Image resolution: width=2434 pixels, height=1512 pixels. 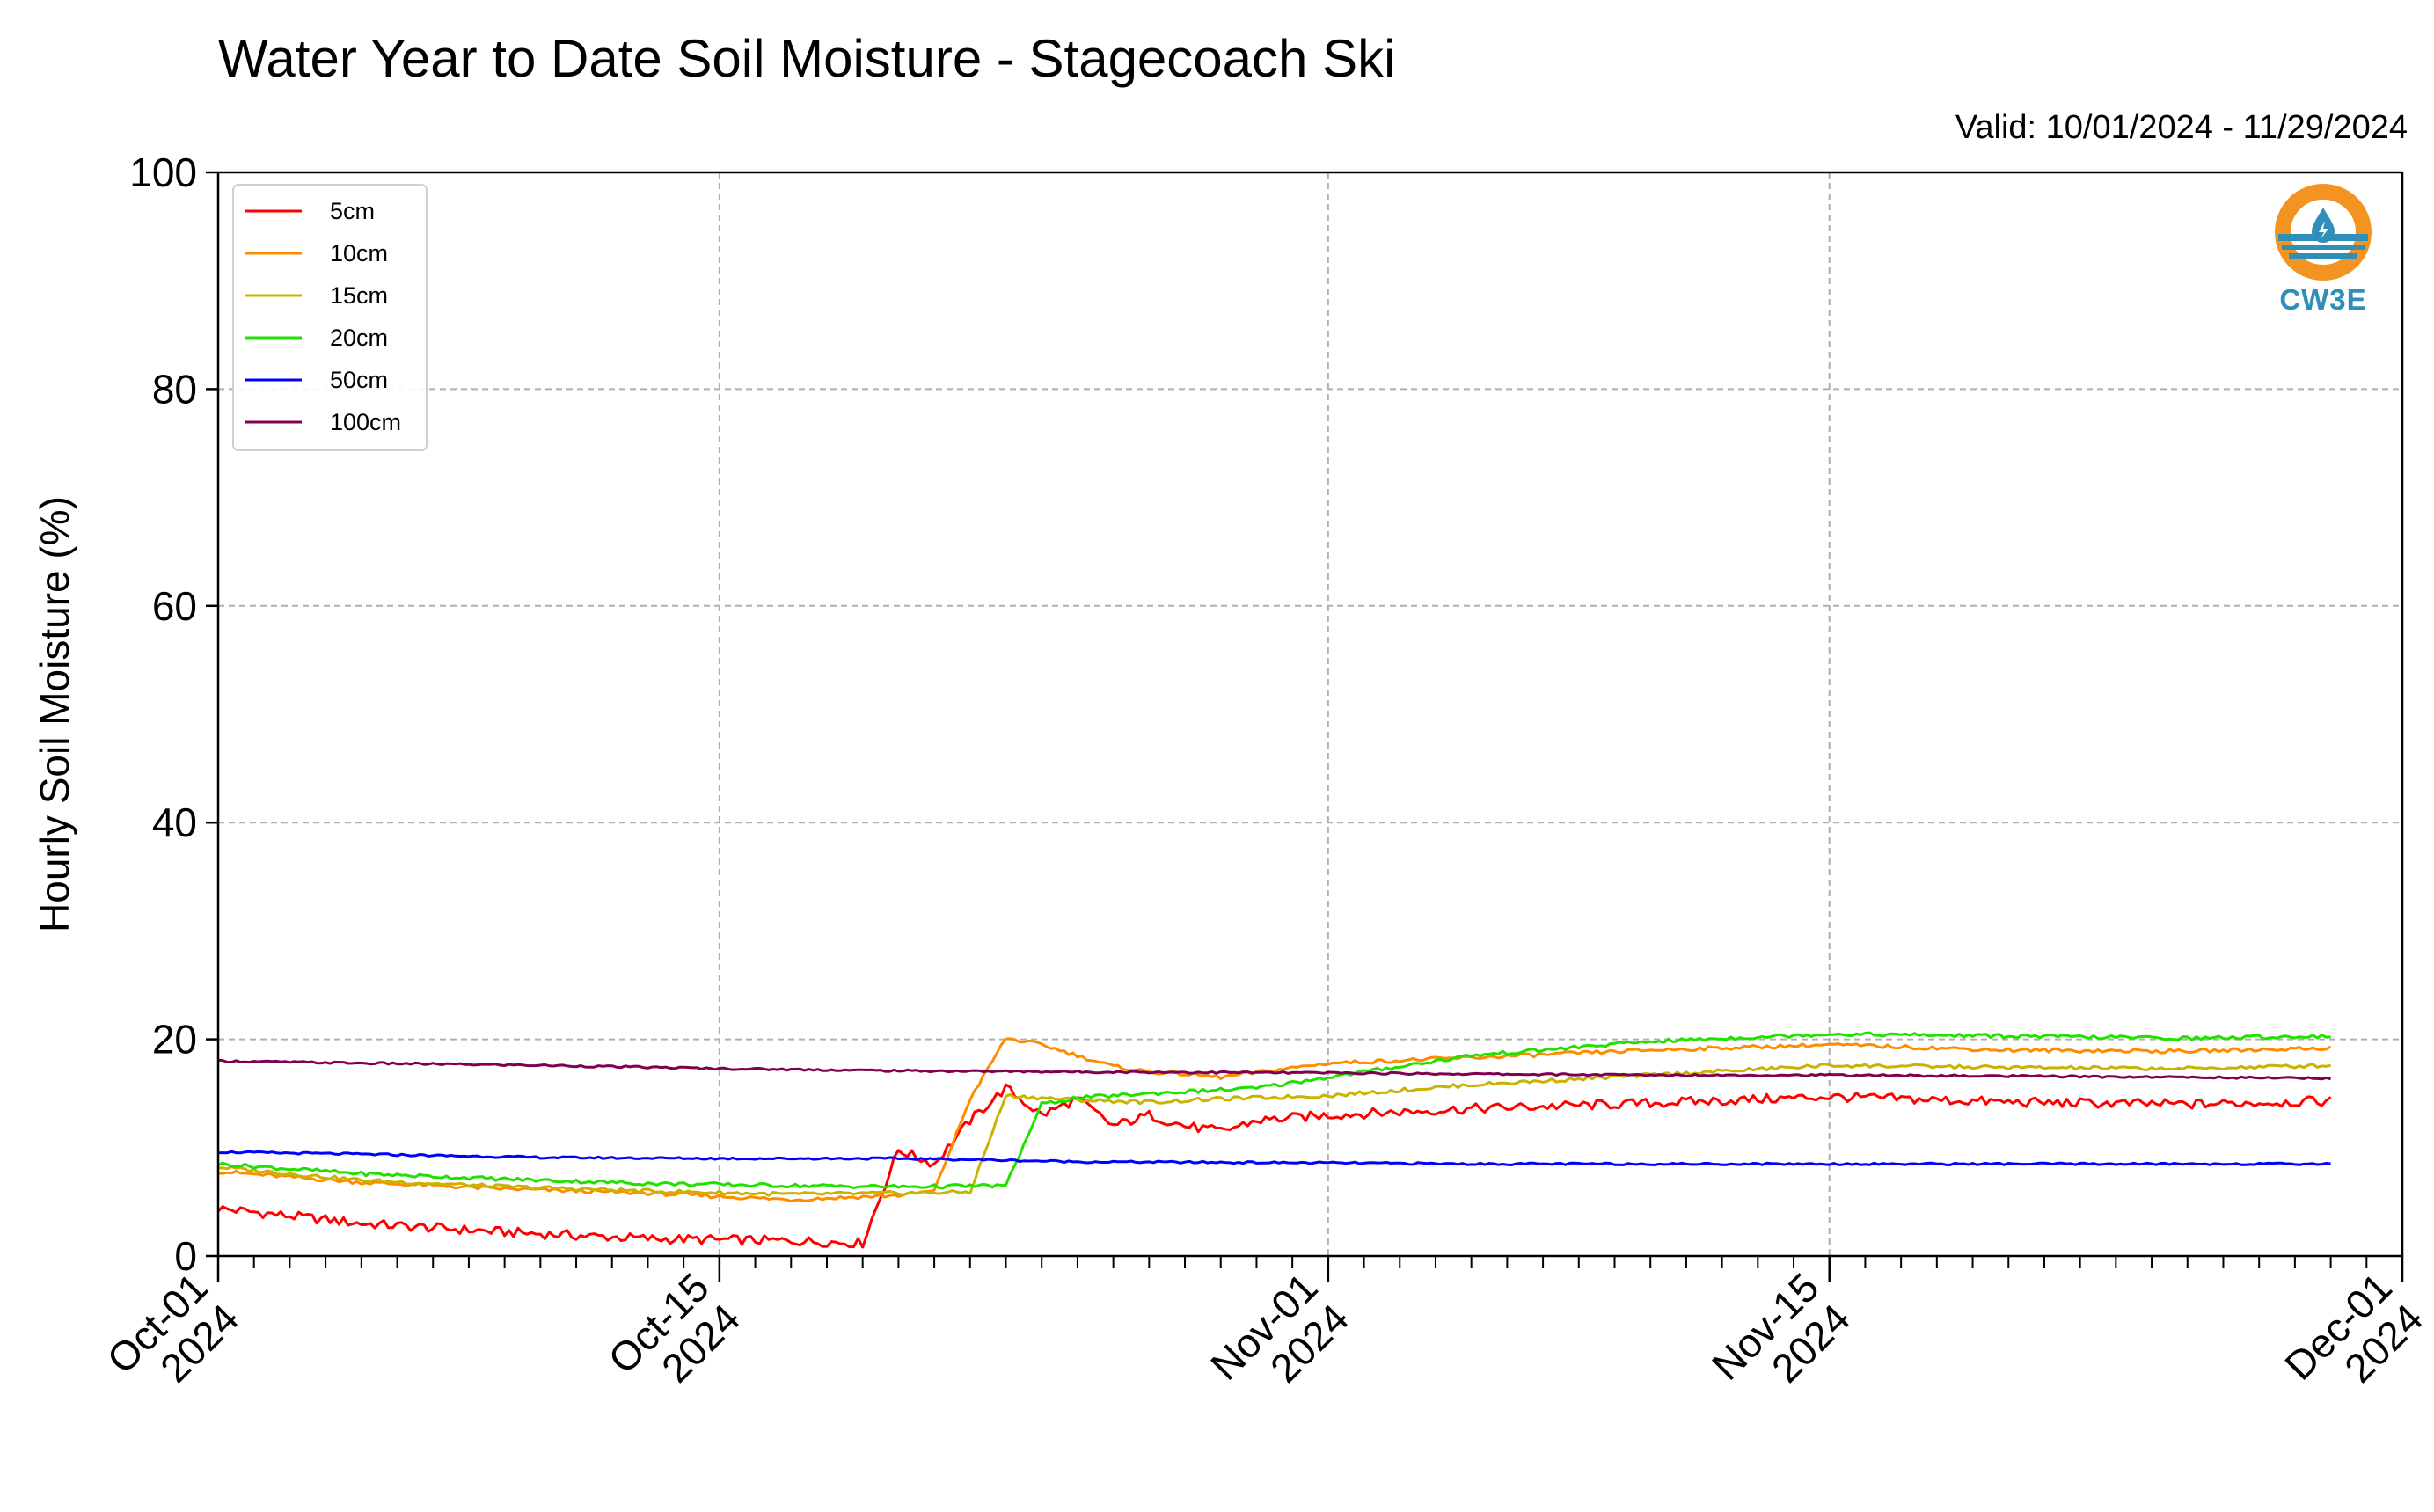 I want to click on cw3e-logo: CW3E, so click(x=2323, y=251).